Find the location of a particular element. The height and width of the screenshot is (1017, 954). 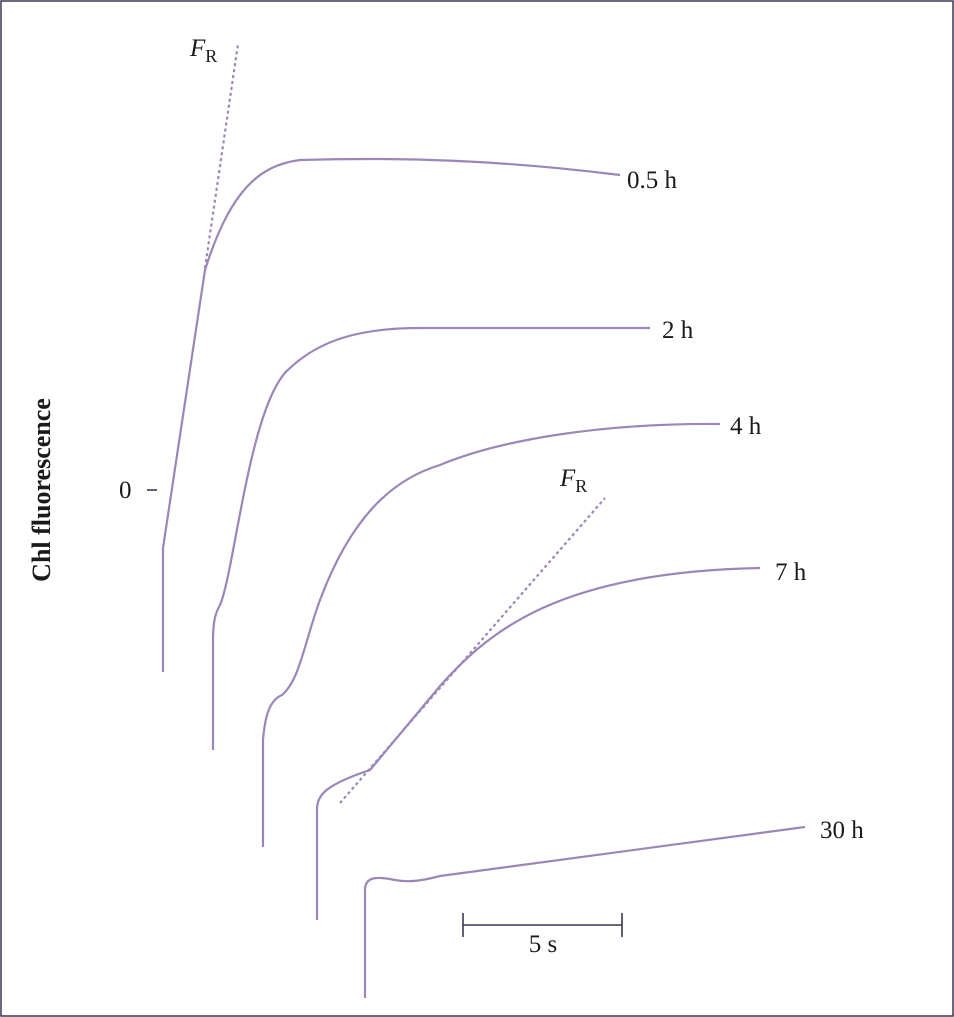

y-axis-label: Chl fluorescence is located at coordinates (41, 490).